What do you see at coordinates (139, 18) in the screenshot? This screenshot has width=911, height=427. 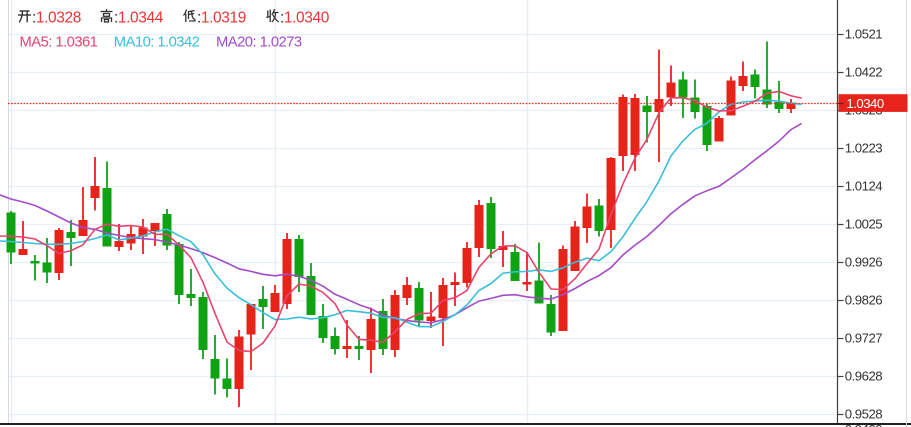 I see `svg-text: :1.0344` at bounding box center [139, 18].